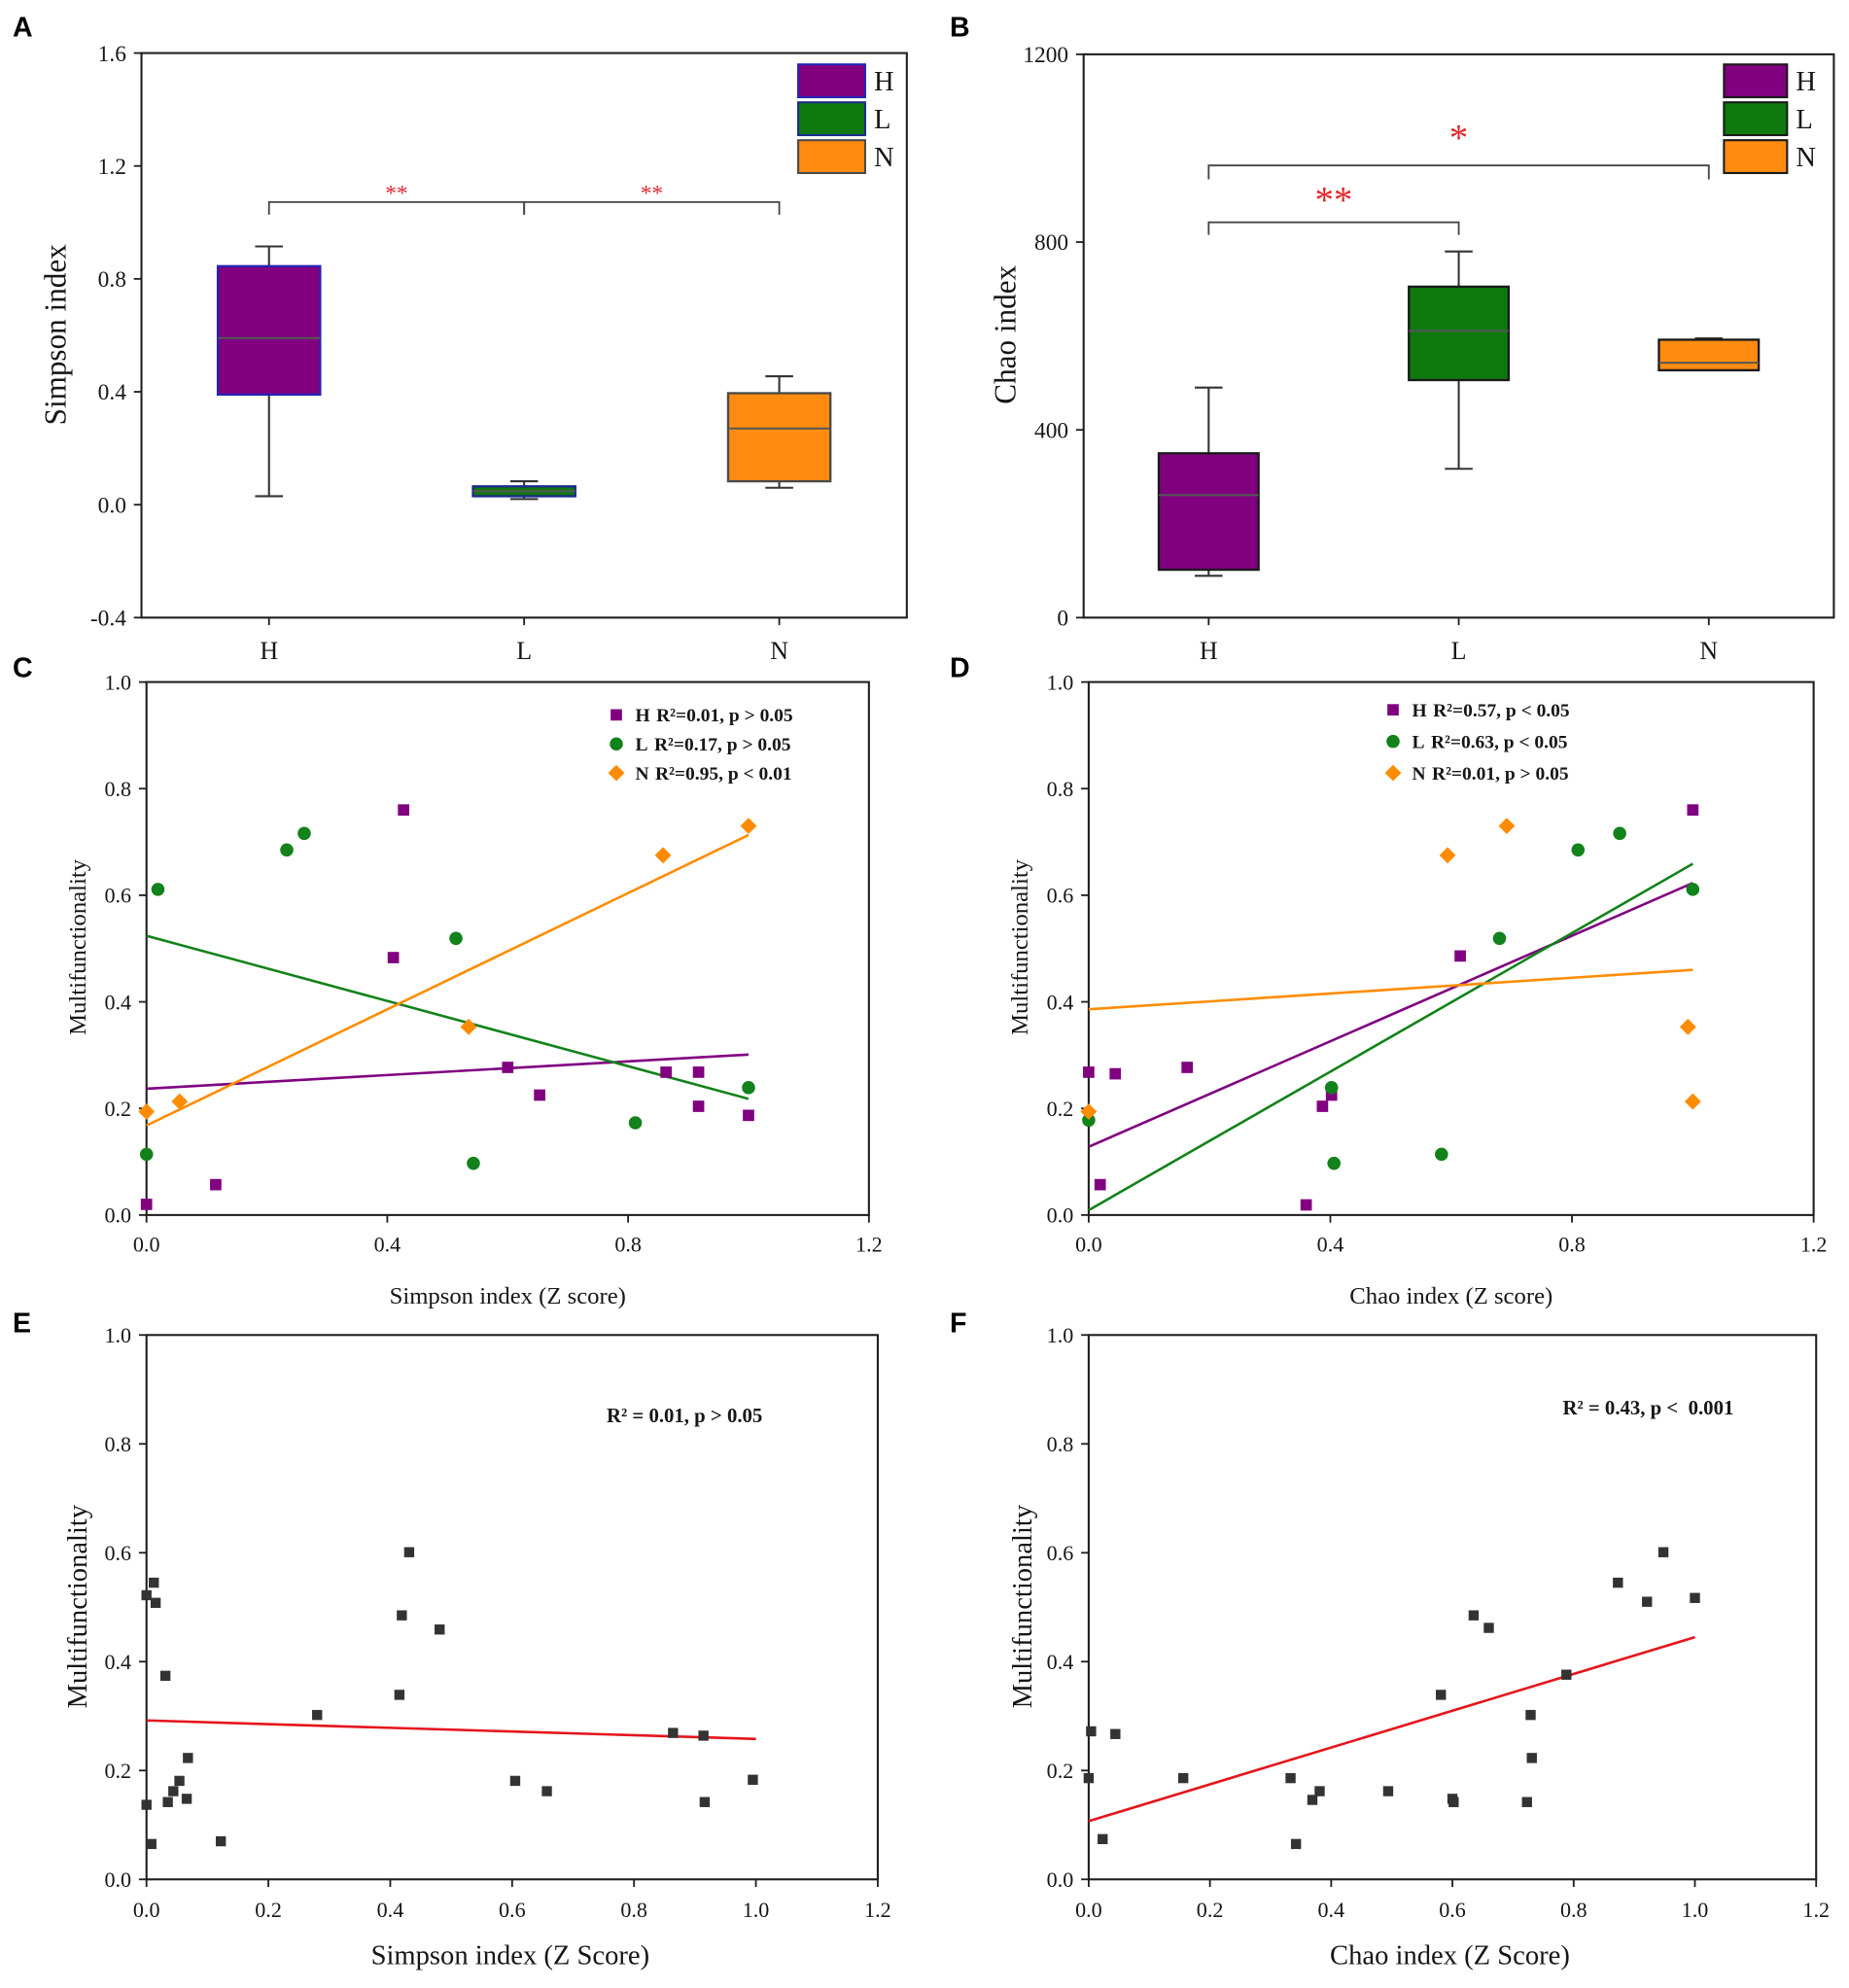 The width and height of the screenshot is (1849, 1988). What do you see at coordinates (724, 716) in the screenshot?
I see `legend-series-stat: R²=0.01, p > 0.05` at bounding box center [724, 716].